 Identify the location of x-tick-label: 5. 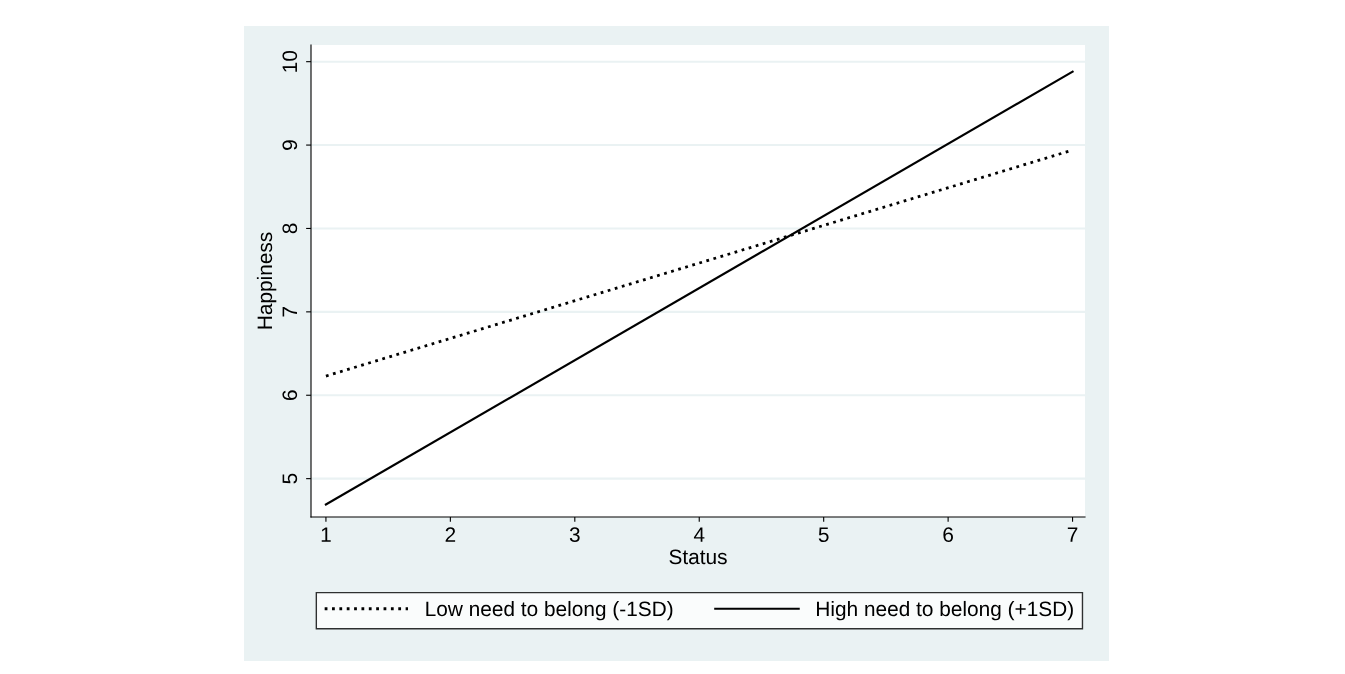
(823, 535).